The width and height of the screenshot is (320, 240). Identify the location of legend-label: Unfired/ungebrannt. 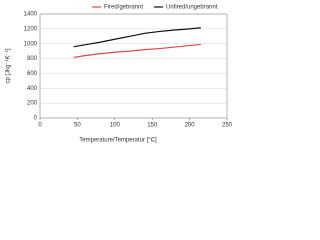
(192, 8).